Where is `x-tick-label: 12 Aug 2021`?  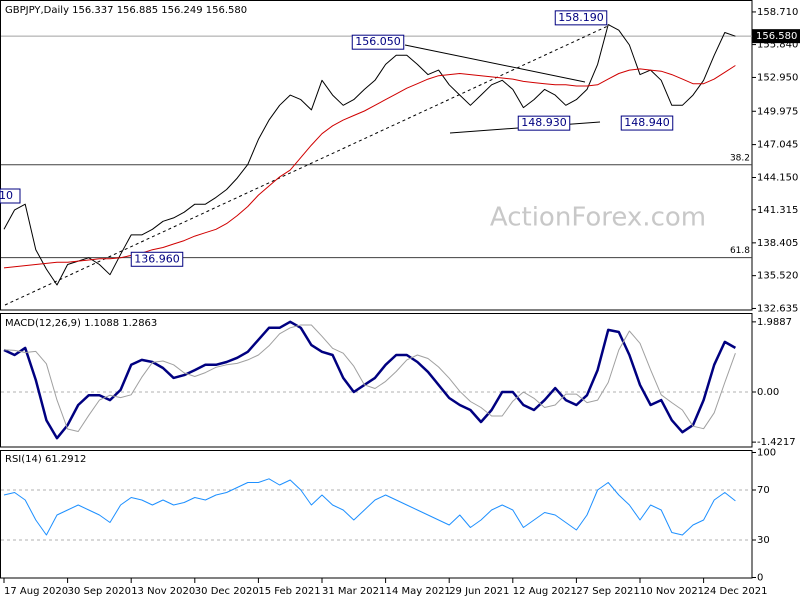
x-tick-label: 12 Aug 2021 is located at coordinates (545, 591).